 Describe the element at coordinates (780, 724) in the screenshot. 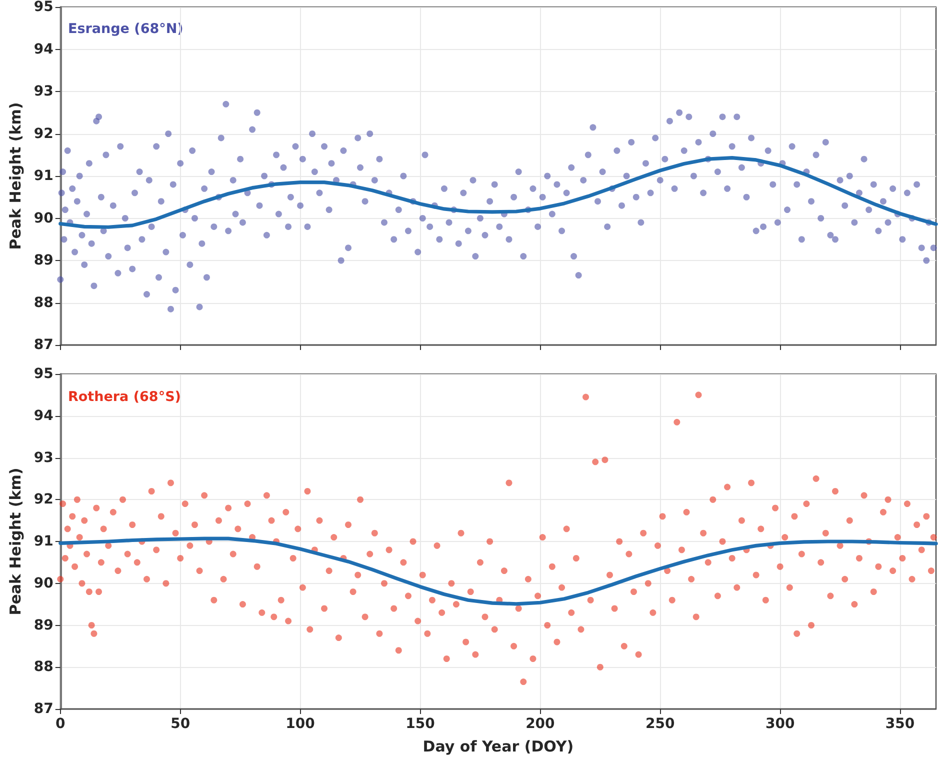

I see `x-tick-label: 300` at that location.